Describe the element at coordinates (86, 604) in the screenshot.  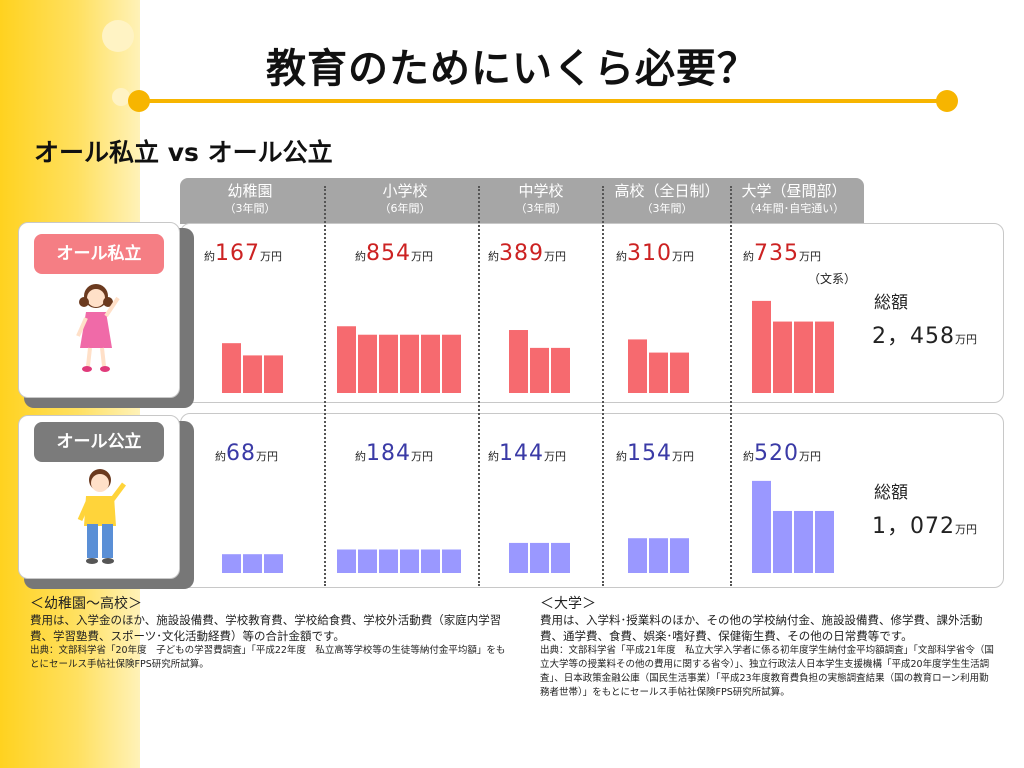
I see `note-left-heading: ＜幼稚園〜高校＞` at that location.